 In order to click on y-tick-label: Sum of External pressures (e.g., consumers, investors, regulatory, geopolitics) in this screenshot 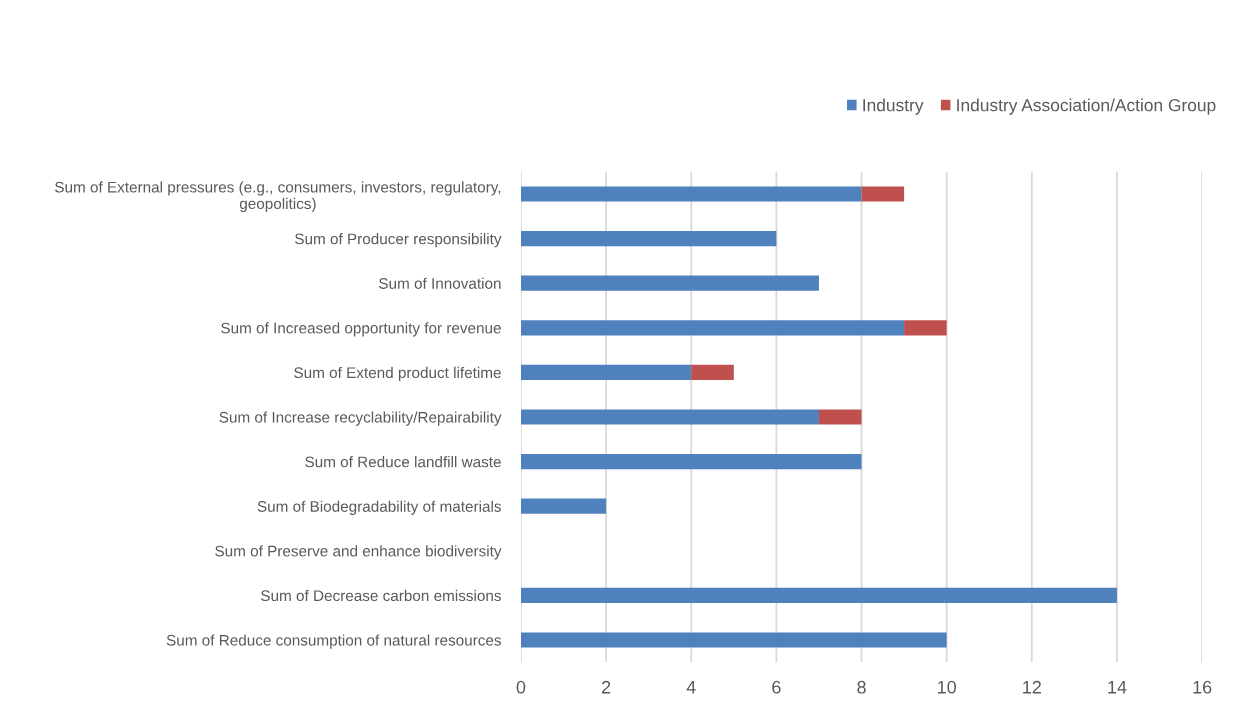, I will do `click(278, 197)`.